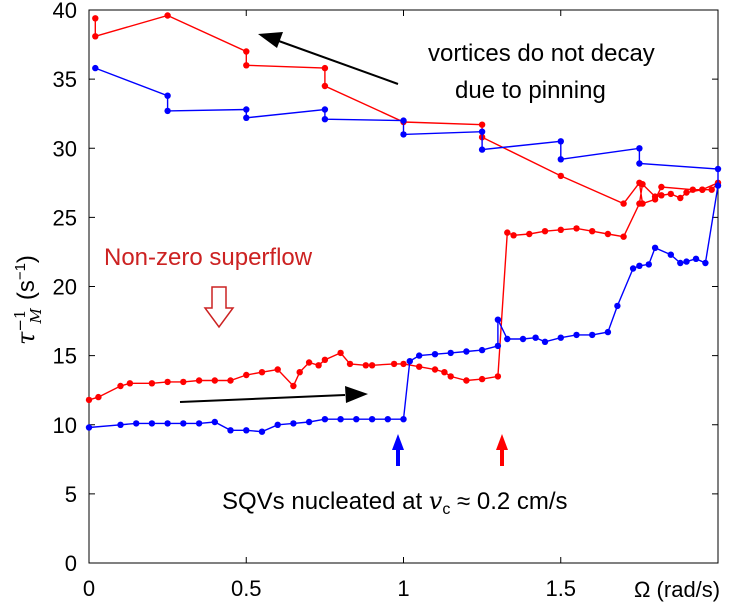 This screenshot has height=605, width=747. What do you see at coordinates (273, 394) in the screenshot?
I see `arrow-increase-direction` at bounding box center [273, 394].